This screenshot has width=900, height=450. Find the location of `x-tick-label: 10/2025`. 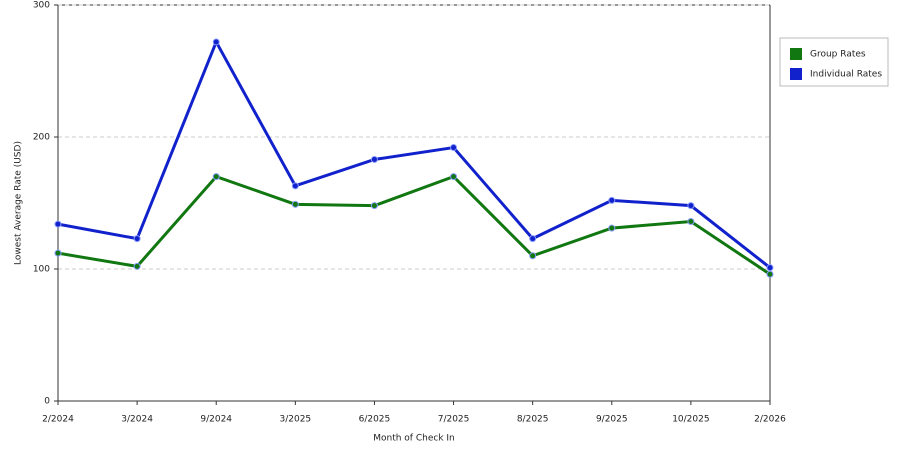

x-tick-label: 10/2025 is located at coordinates (690, 420).